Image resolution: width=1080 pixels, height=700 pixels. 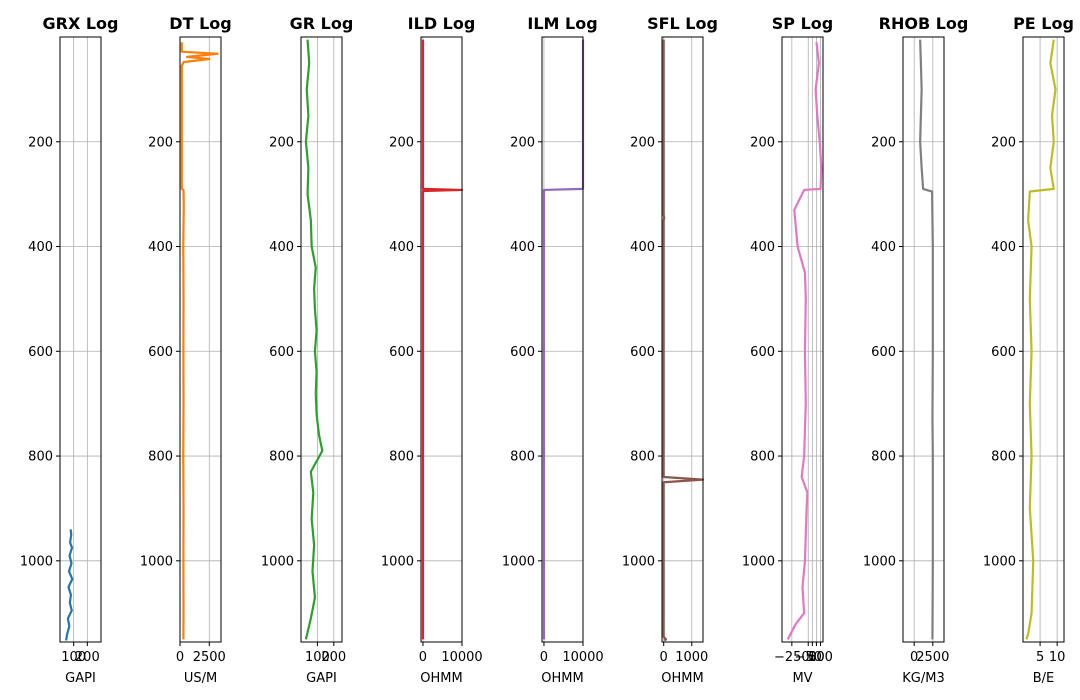 What do you see at coordinates (1043, 23) in the screenshot?
I see `panel-title: PE Log` at bounding box center [1043, 23].